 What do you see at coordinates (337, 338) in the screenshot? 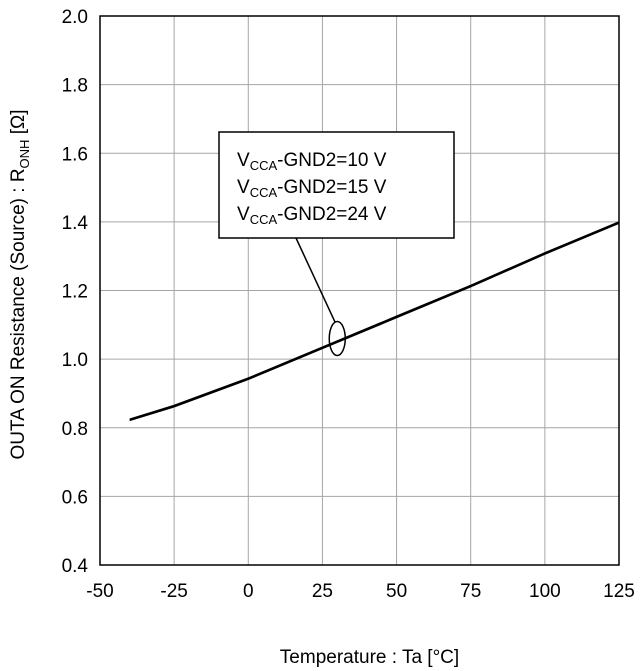
I see `legend-pointer-ellipse` at bounding box center [337, 338].